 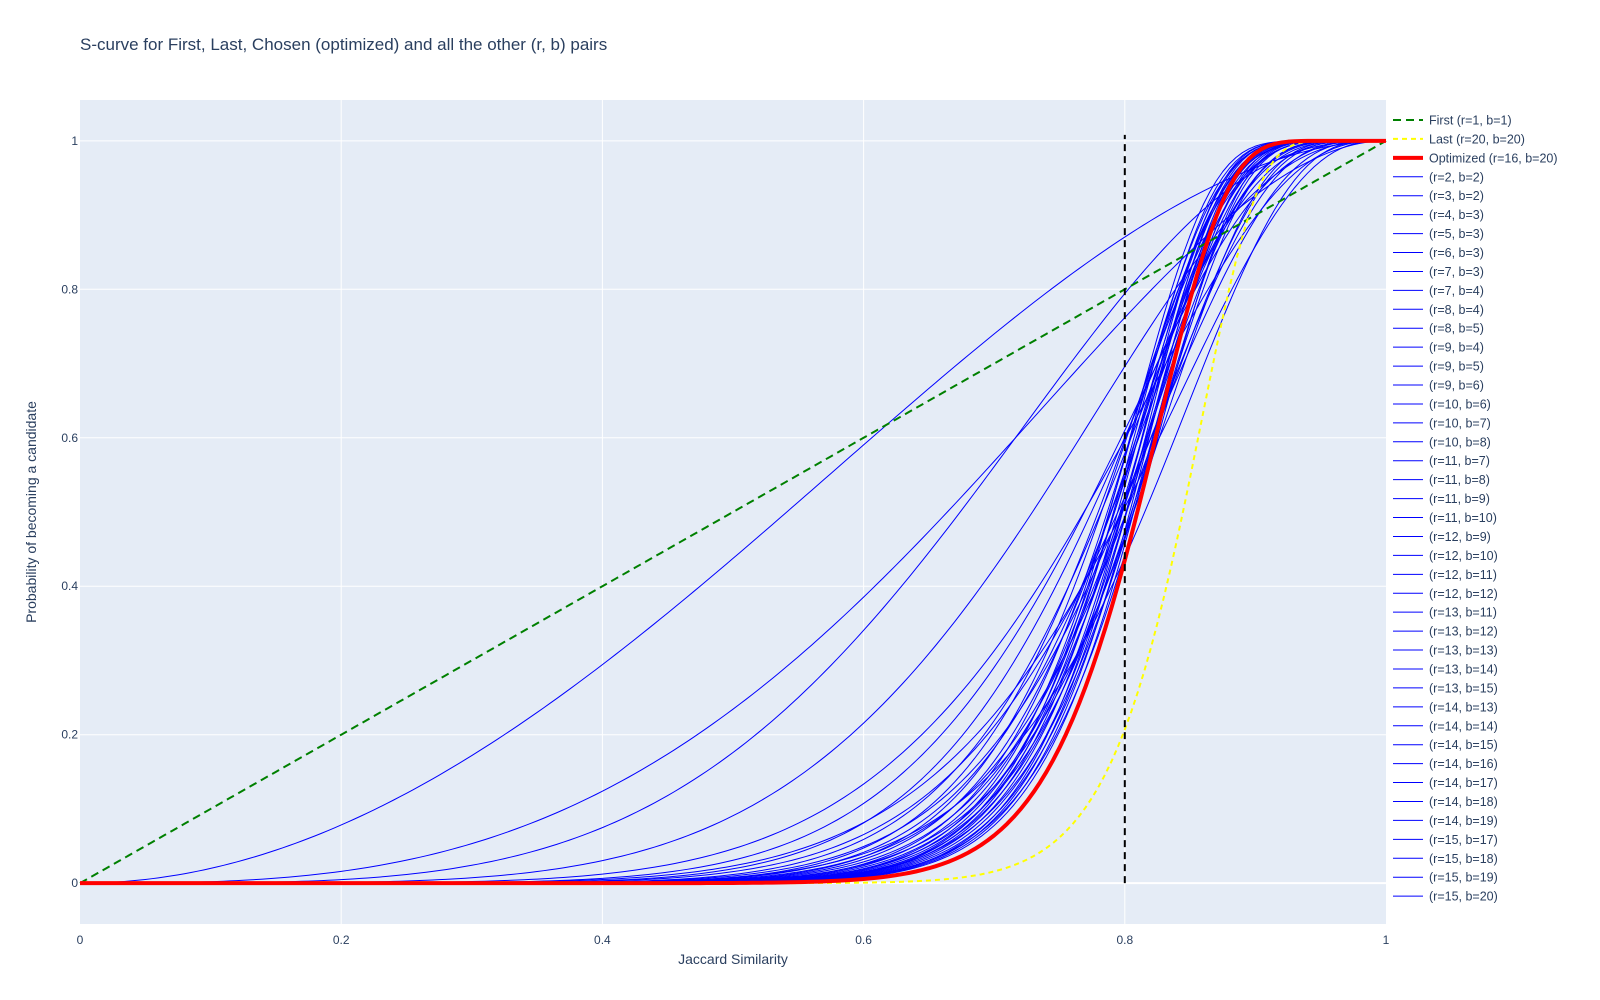 I want to click on y-tick-label: 0.6, so click(x=69, y=438).